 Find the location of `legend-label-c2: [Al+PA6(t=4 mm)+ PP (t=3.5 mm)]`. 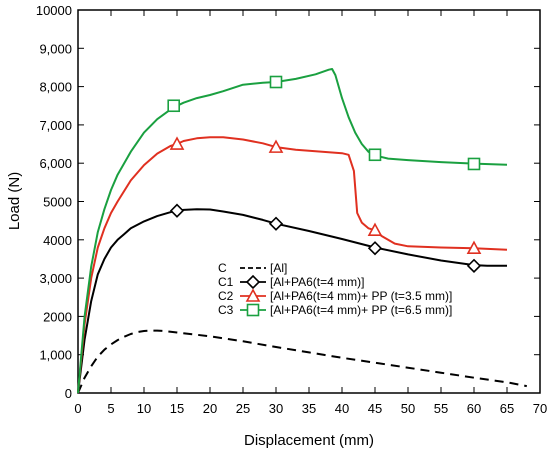

legend-label-c2: [Al+PA6(t=4 mm)+ PP (t=3.5 mm)] is located at coordinates (361, 296).